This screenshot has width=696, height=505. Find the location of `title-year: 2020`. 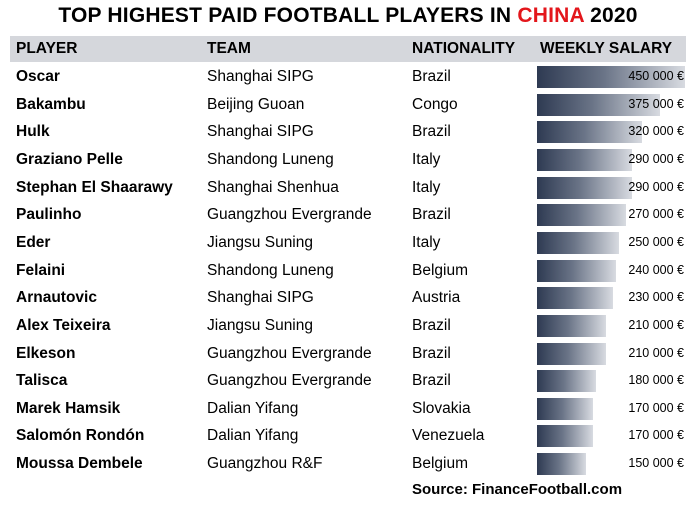

title-year: 2020 is located at coordinates (611, 15).